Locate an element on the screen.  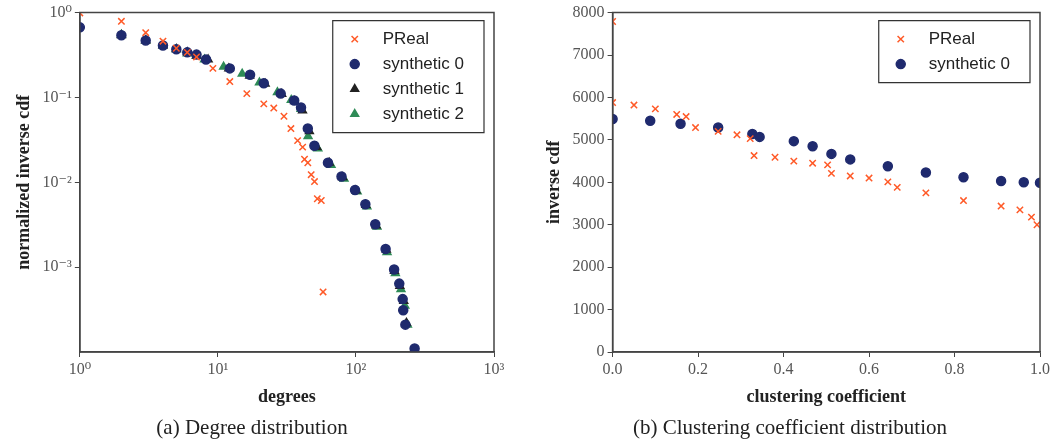
y-tick-label: 3000 is located at coordinates (588, 223).